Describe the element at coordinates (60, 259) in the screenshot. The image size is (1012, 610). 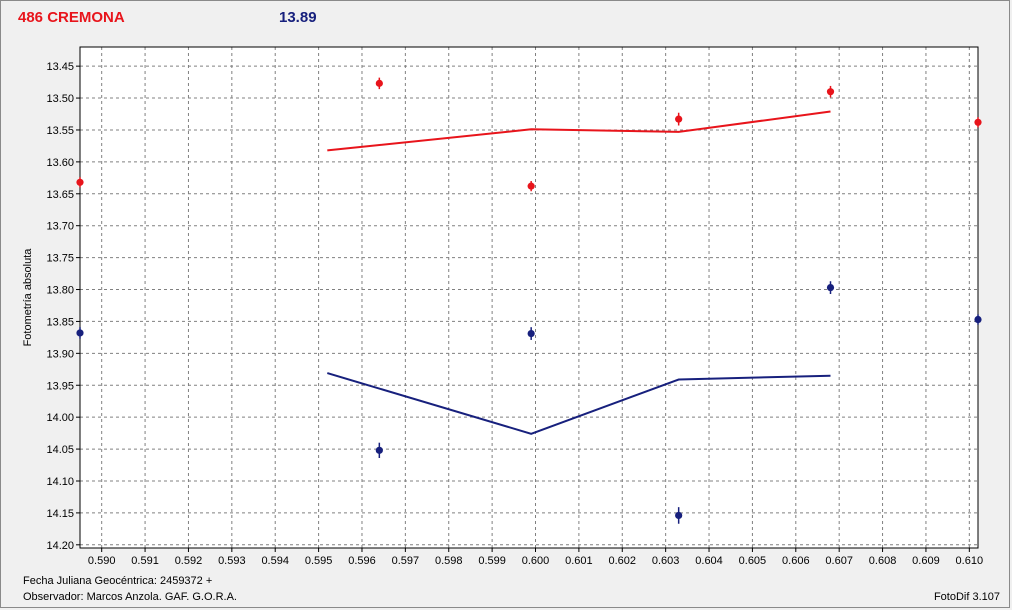
I see `y-tick-label: 13.75` at that location.